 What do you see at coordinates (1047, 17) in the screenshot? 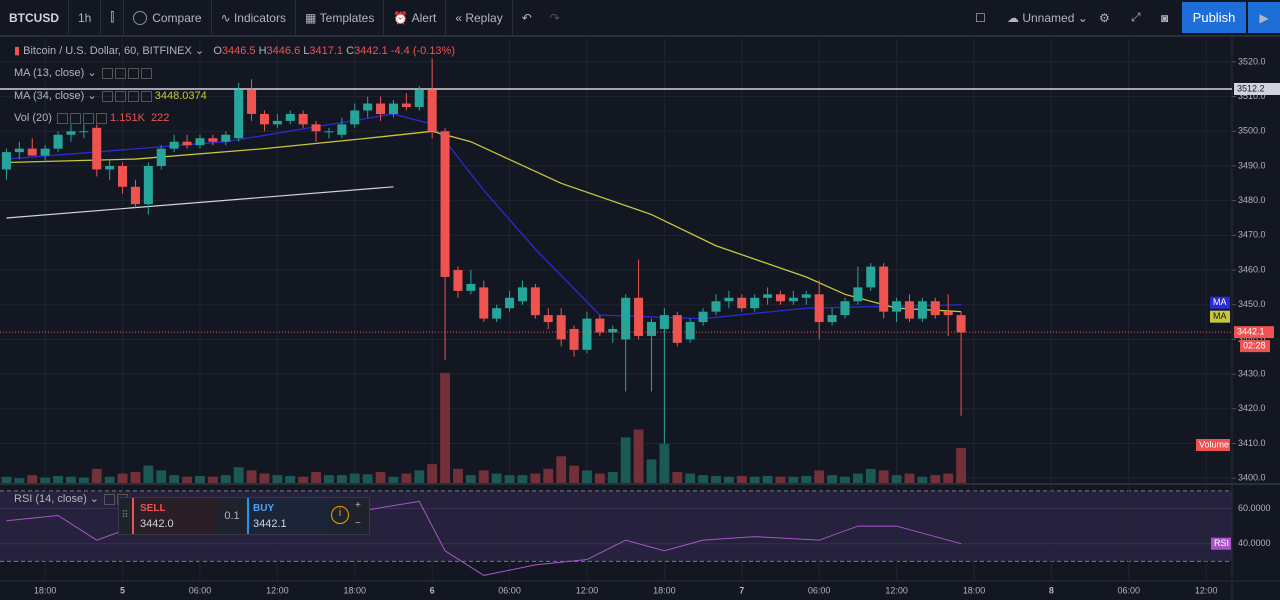
I see `layout-button: ☁ Unnamed ⌄` at bounding box center [1047, 17].